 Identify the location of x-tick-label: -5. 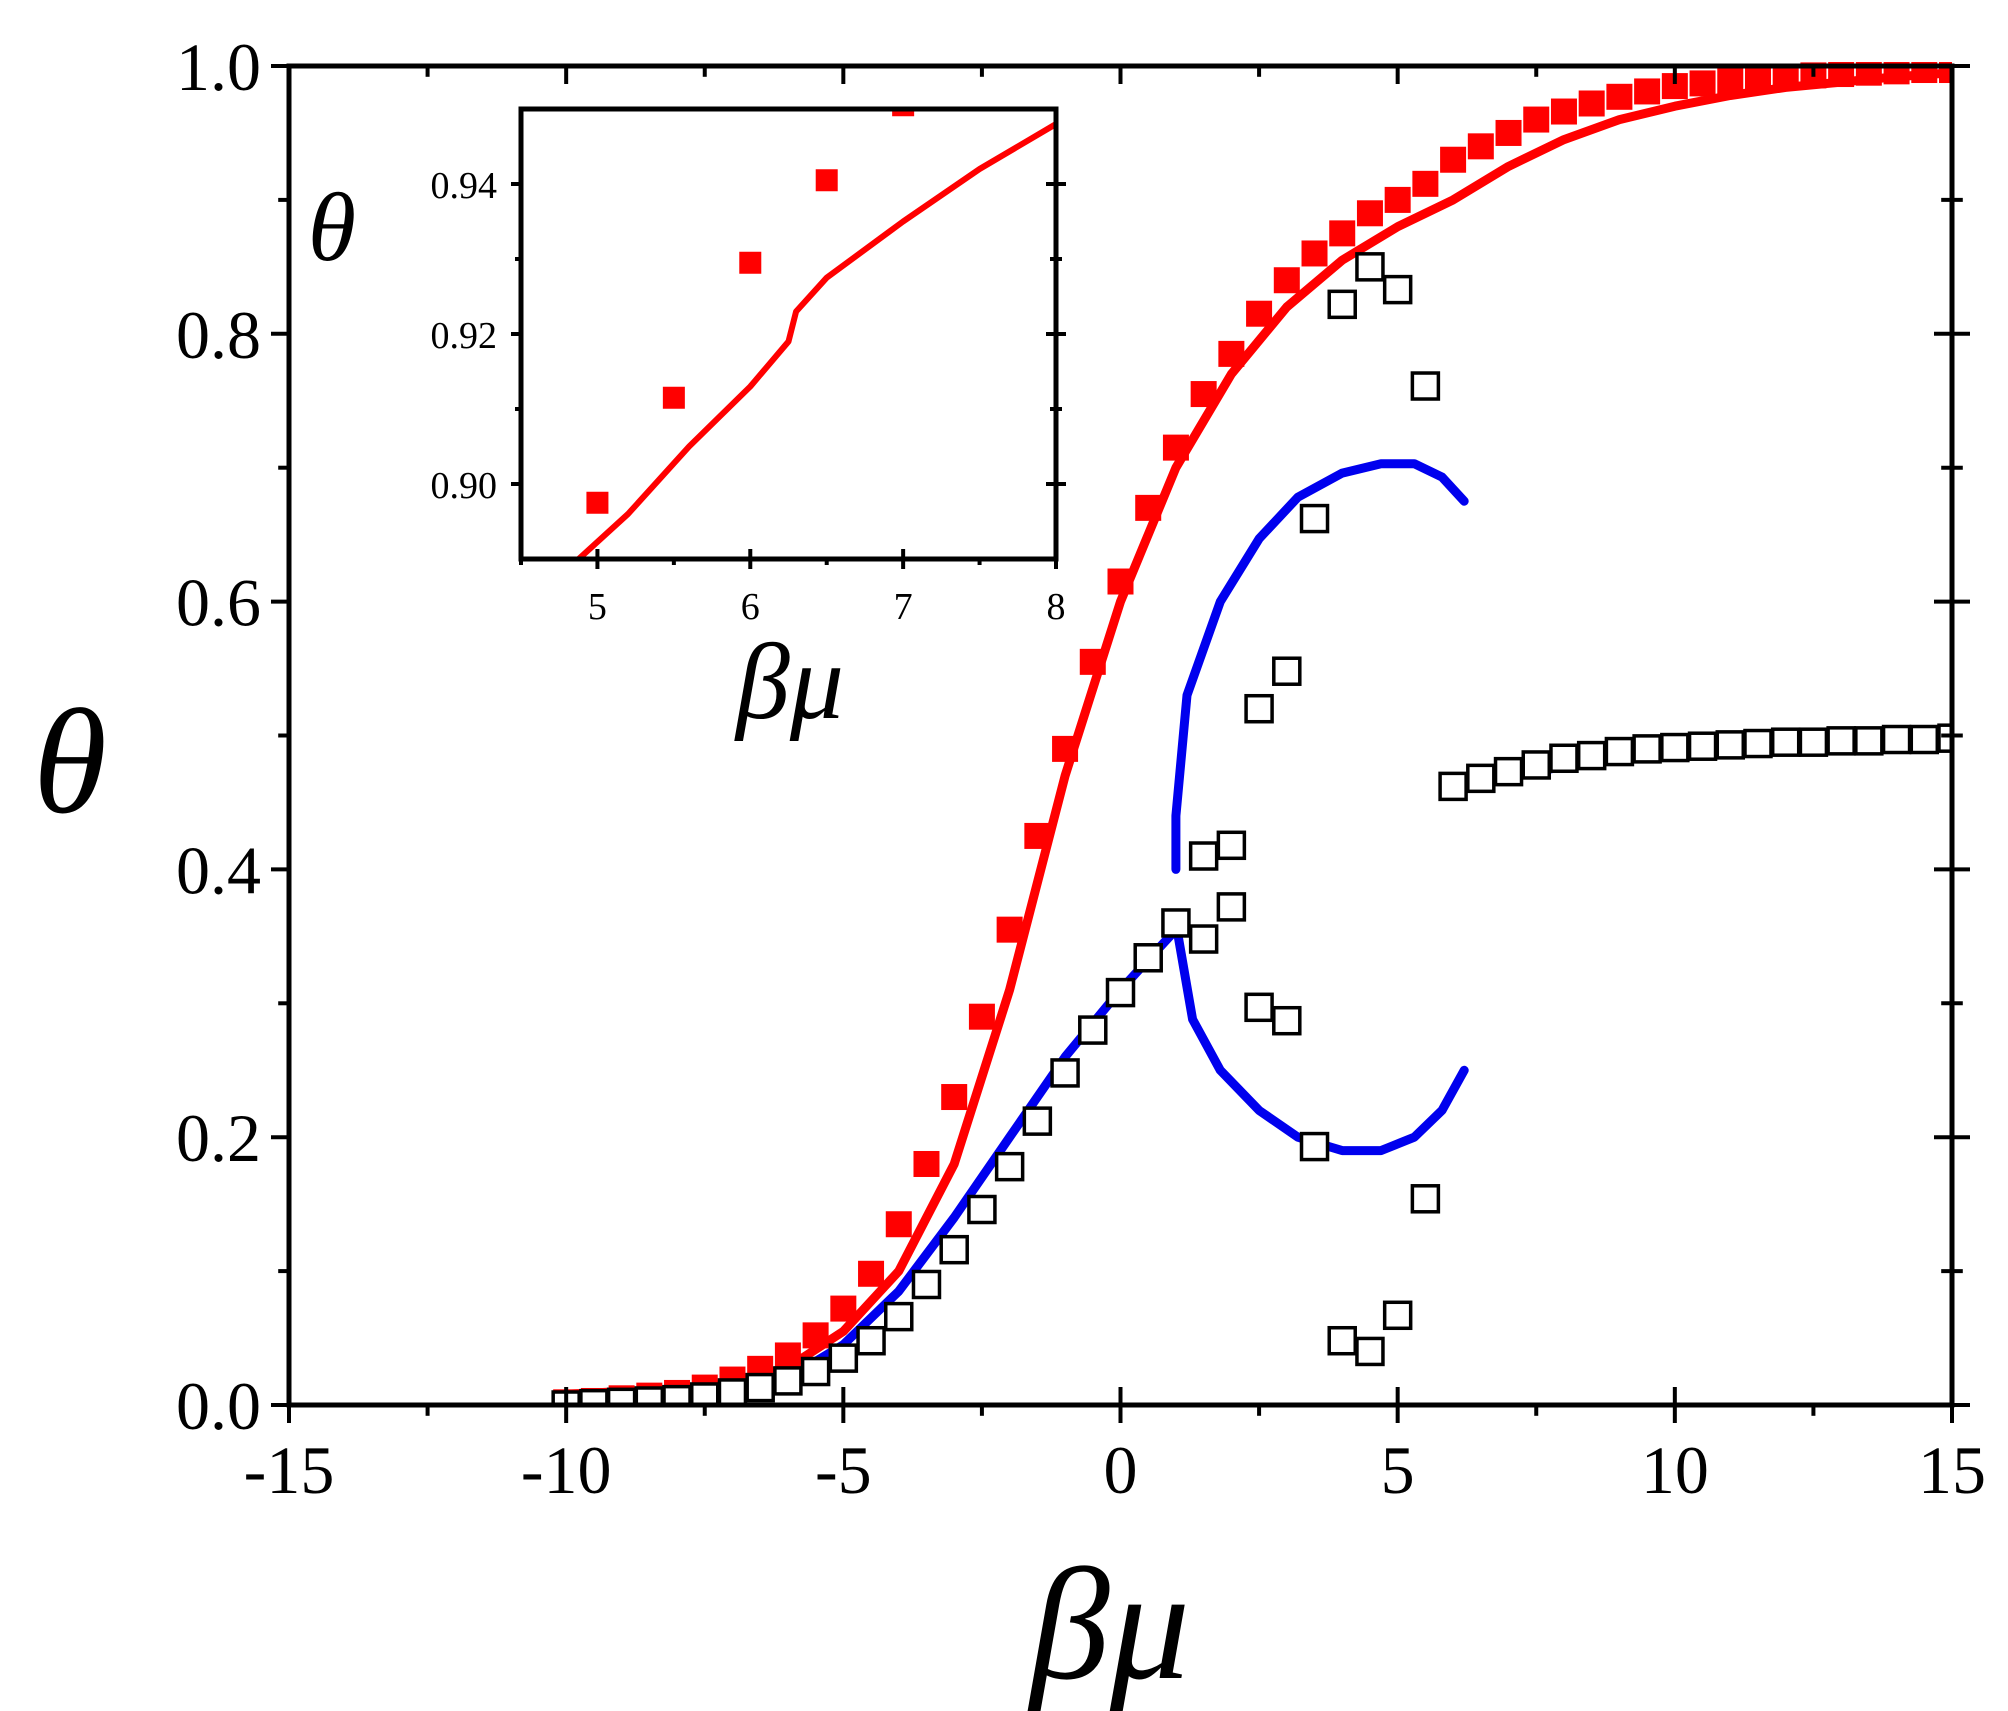
(843, 1470).